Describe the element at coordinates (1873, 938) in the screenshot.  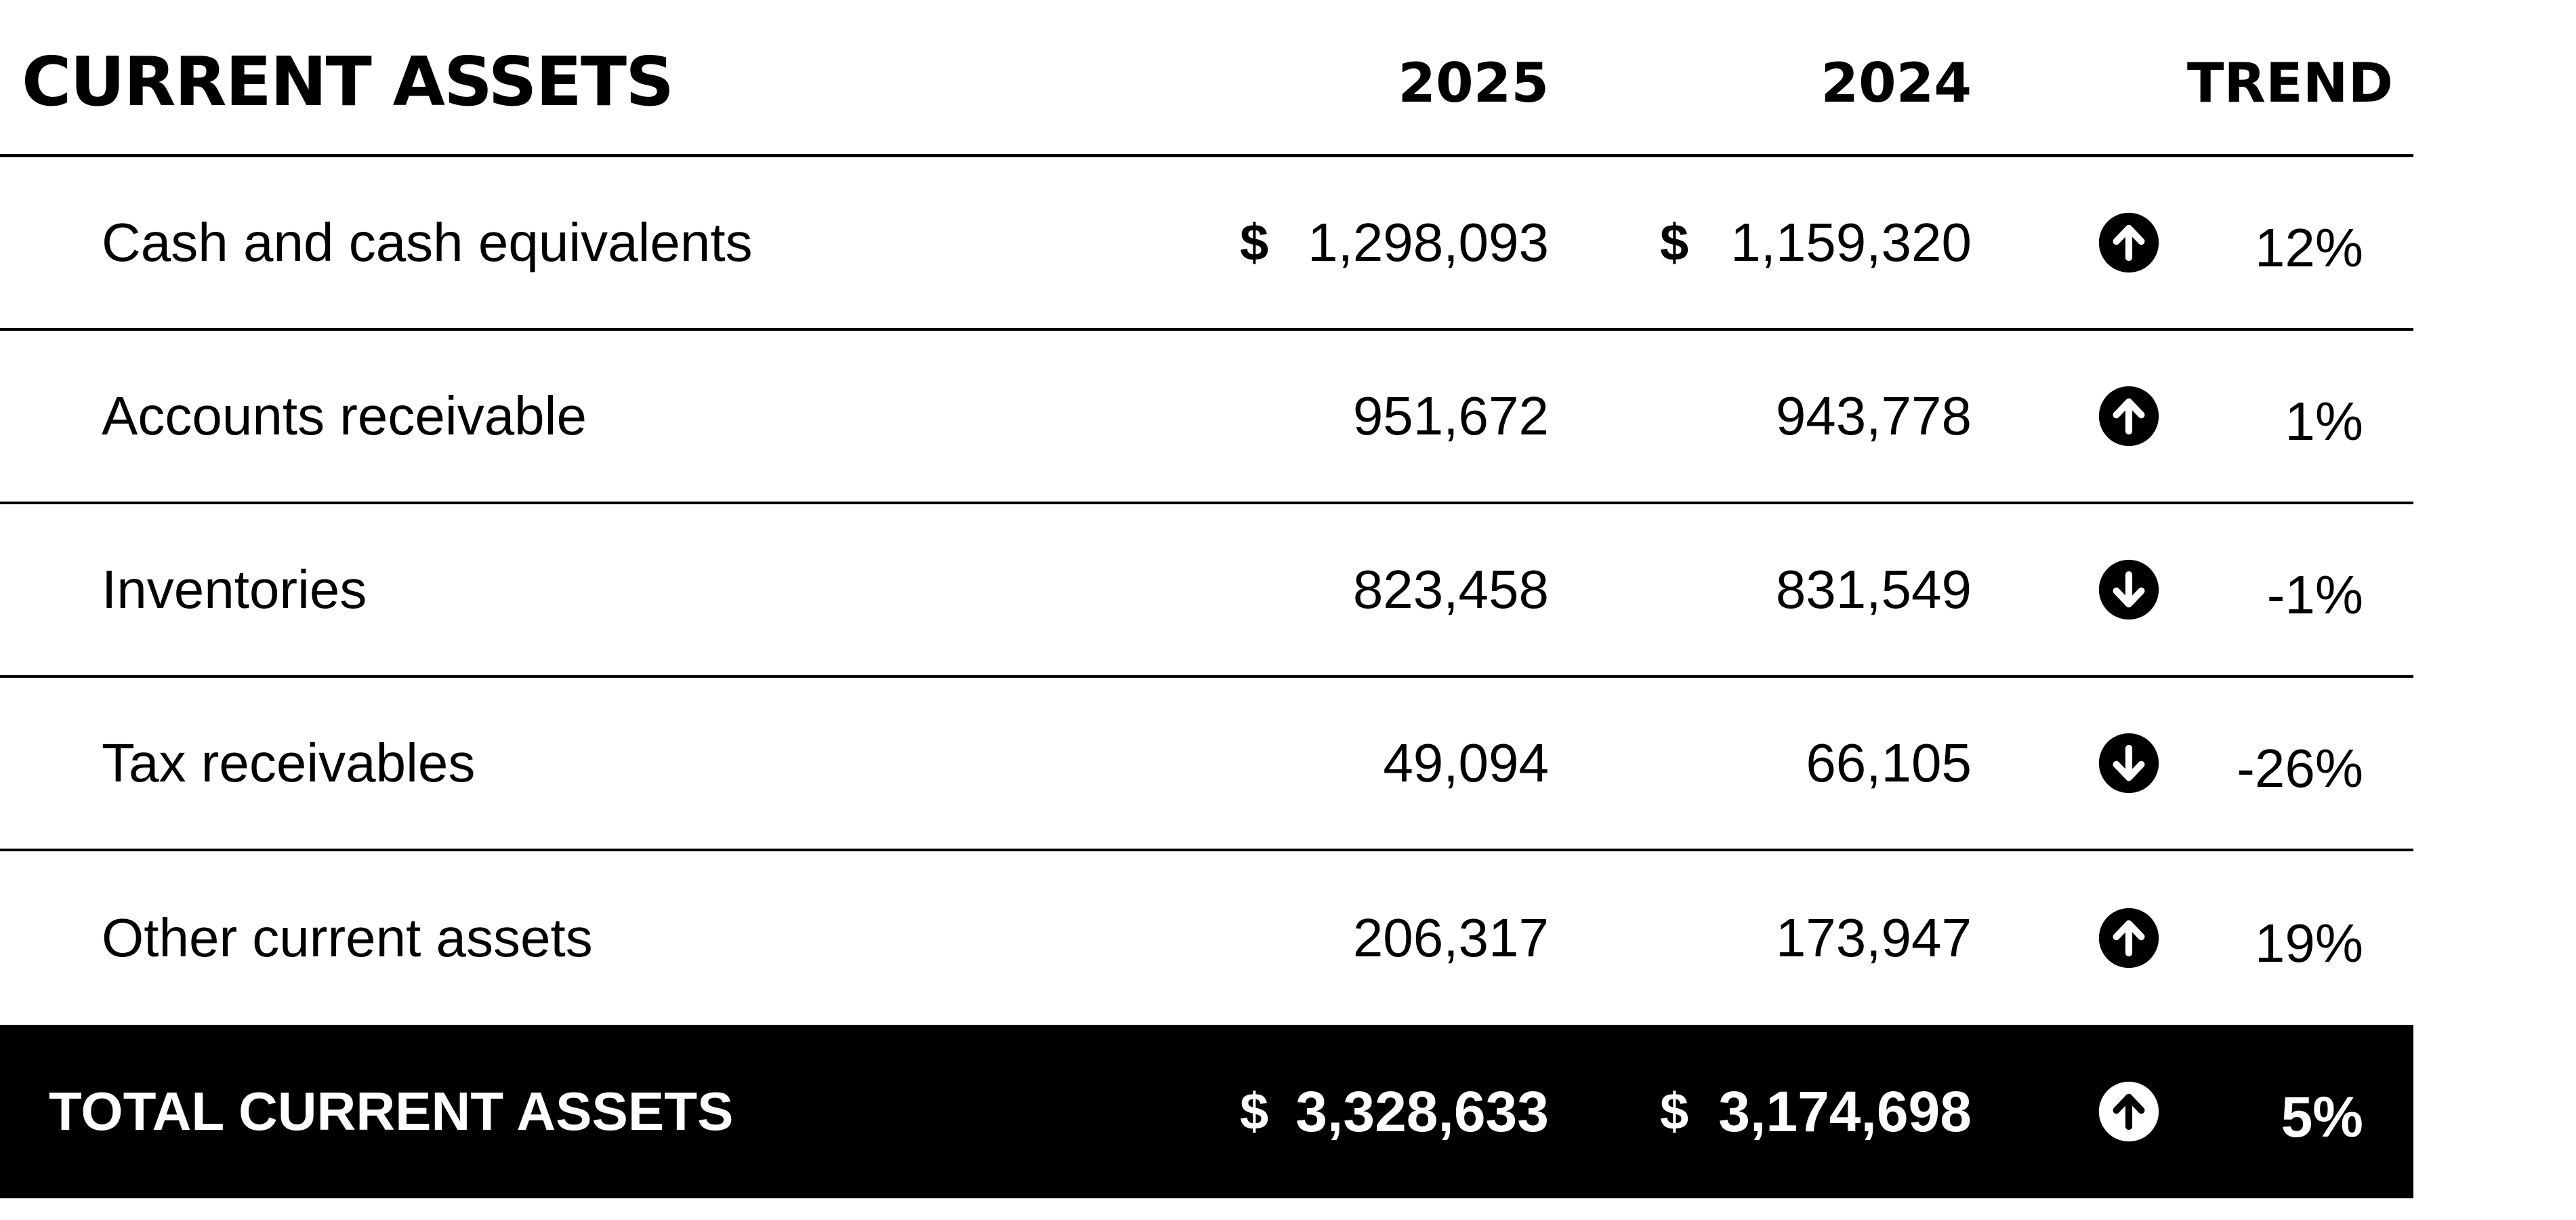
I see `value-2024: 173,947` at that location.